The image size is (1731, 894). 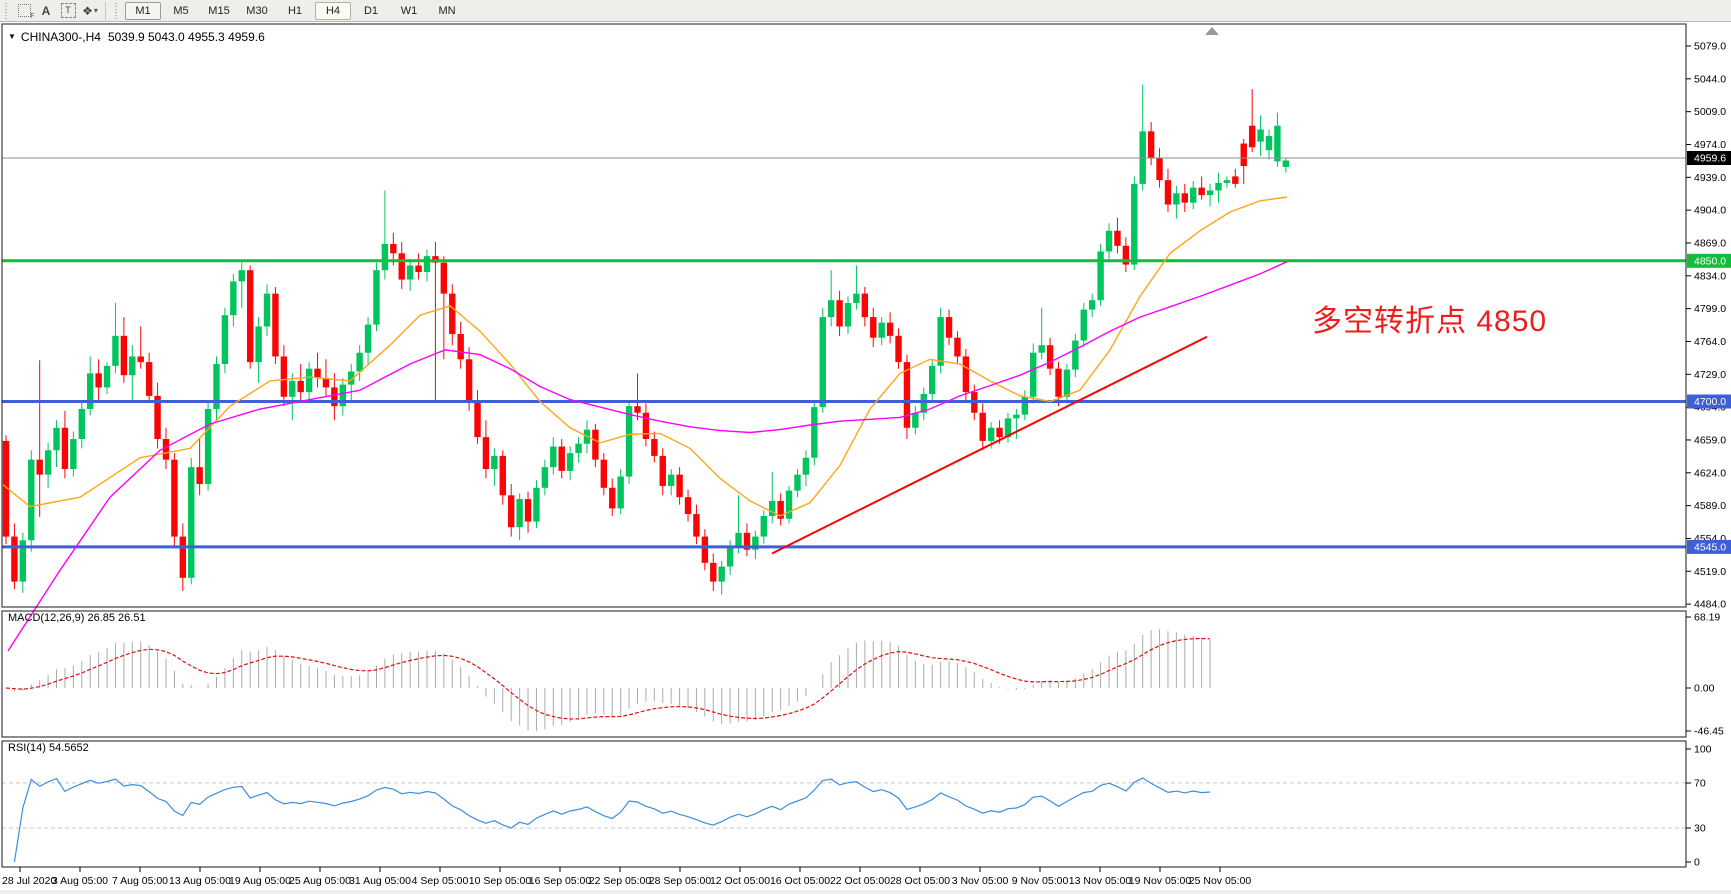 I want to click on price-axis-tick-label: 4974.0, so click(x=1710, y=145).